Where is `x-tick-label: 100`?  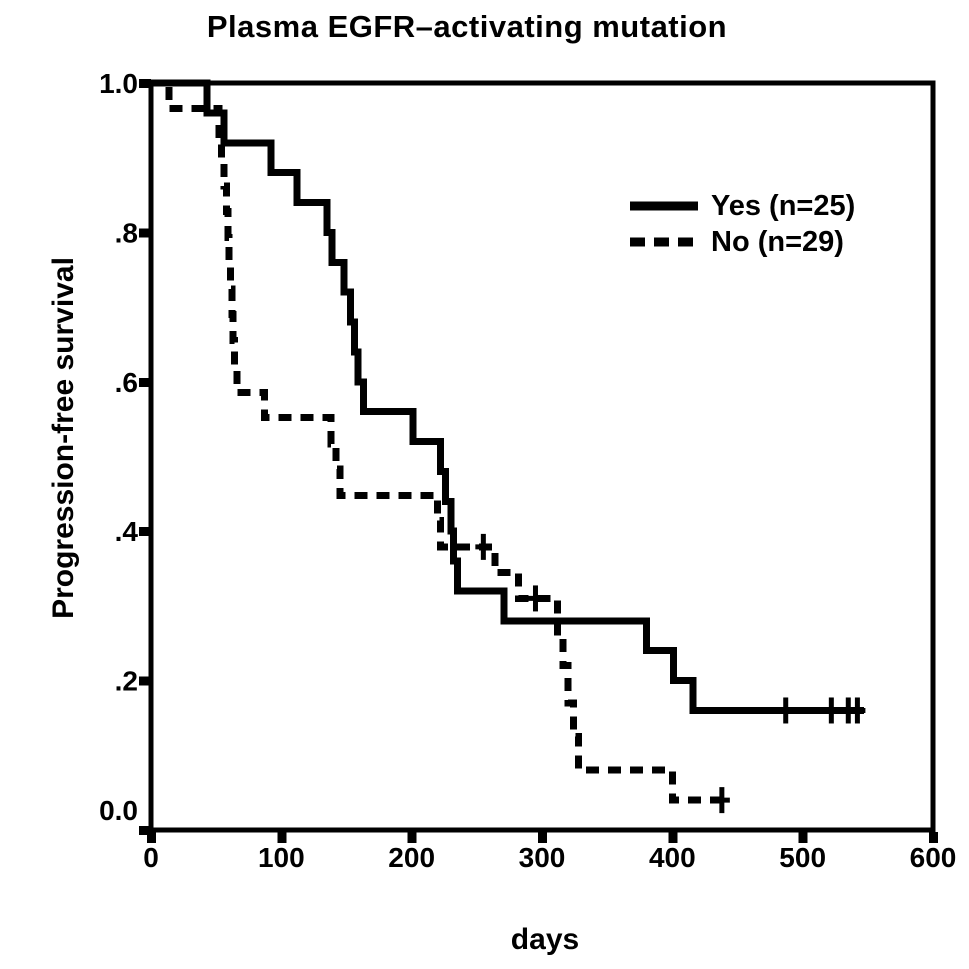 x-tick-label: 100 is located at coordinates (281, 857).